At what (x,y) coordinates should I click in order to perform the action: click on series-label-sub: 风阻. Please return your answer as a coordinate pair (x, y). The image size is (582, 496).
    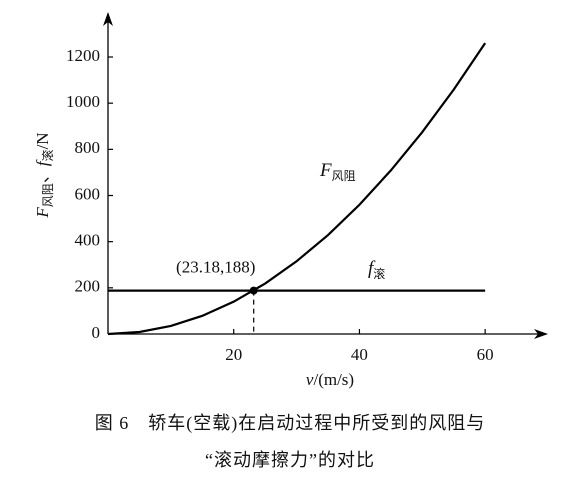
    Looking at the image, I should click on (344, 176).